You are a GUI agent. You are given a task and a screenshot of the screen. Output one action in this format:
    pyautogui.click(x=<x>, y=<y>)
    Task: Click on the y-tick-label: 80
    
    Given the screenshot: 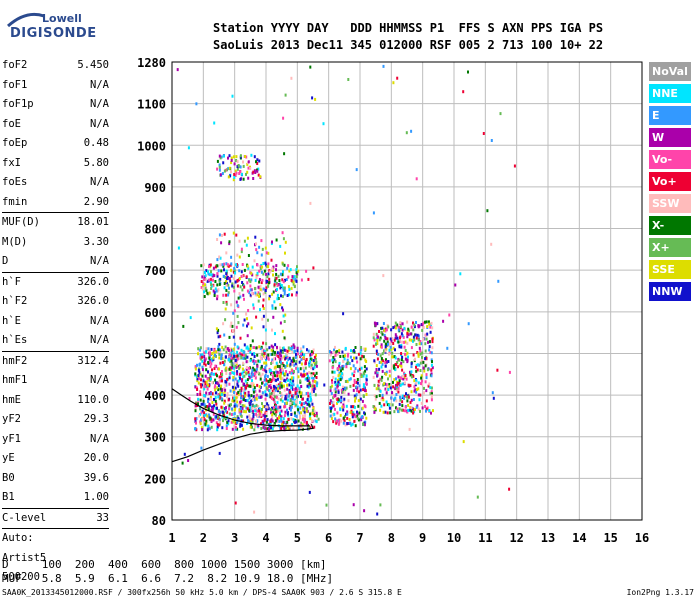 What is the action you would take?
    pyautogui.click(x=159, y=521)
    